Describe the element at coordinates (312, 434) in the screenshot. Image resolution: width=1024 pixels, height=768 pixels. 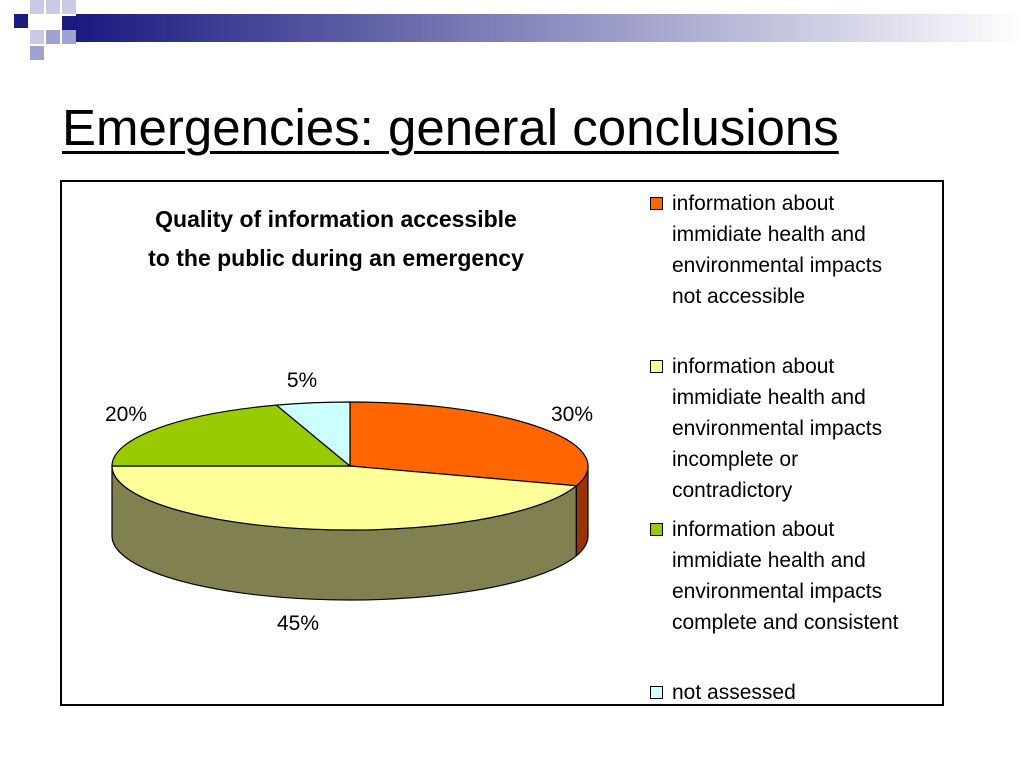
I see `slice-not-assessed` at that location.